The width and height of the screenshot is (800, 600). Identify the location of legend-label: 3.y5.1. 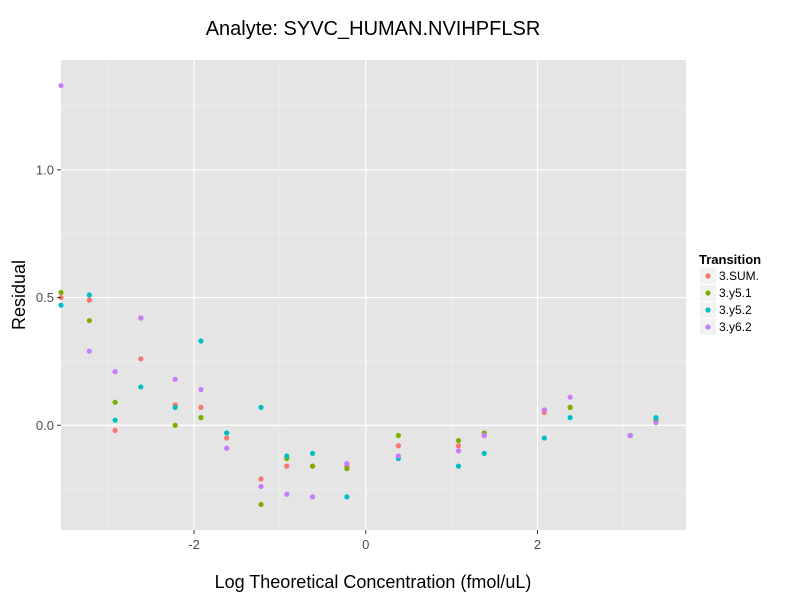
(735, 293).